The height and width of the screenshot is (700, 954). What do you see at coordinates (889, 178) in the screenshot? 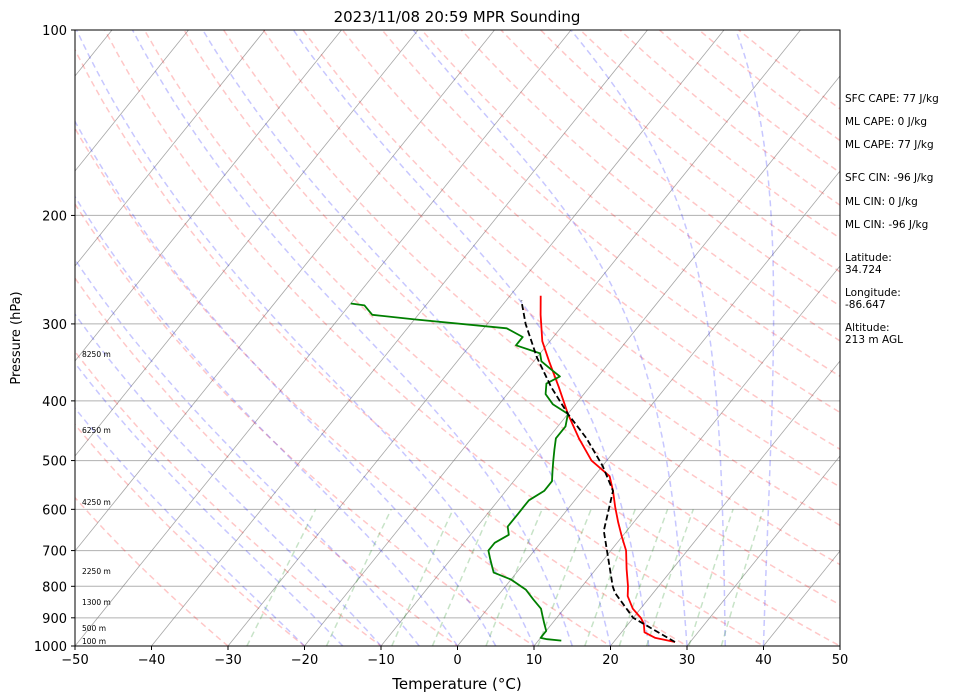
I see `stat-sfc-cin: SFC CIN: -96 J/kg` at bounding box center [889, 178].